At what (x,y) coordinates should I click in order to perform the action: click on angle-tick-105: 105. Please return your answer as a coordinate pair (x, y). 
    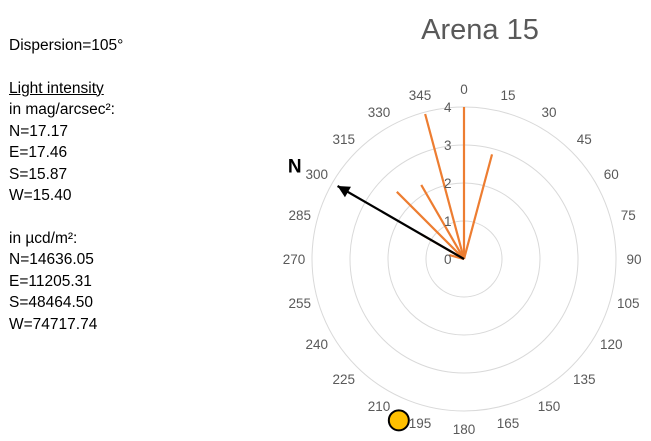
    Looking at the image, I should click on (628, 303).